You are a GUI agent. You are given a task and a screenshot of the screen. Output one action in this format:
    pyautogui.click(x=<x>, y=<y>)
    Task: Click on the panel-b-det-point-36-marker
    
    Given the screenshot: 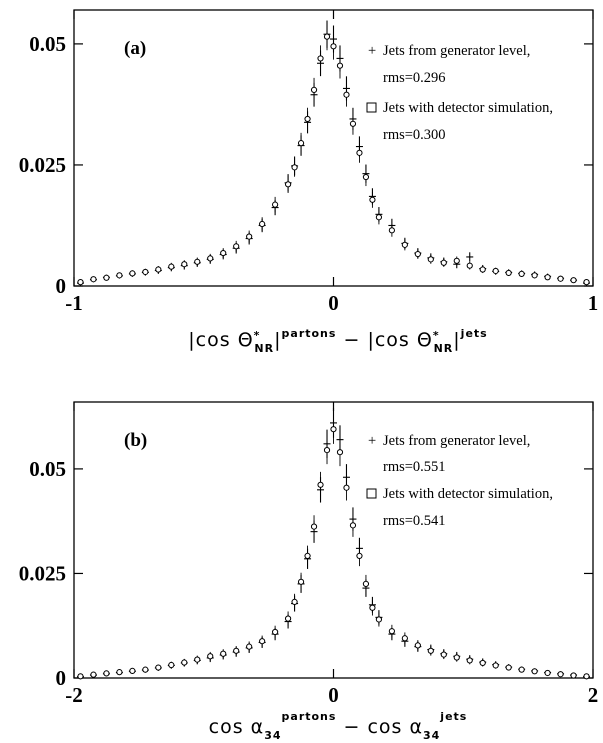 What is the action you would take?
    pyautogui.click(x=456, y=657)
    